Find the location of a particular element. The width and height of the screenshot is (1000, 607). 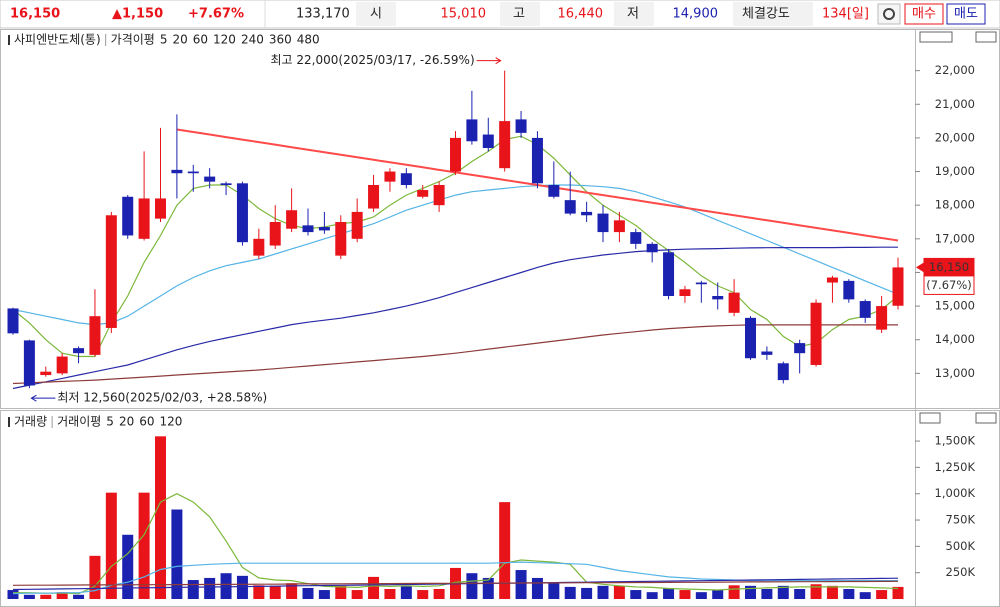

buy-label: 매수 is located at coordinates (924, 14).